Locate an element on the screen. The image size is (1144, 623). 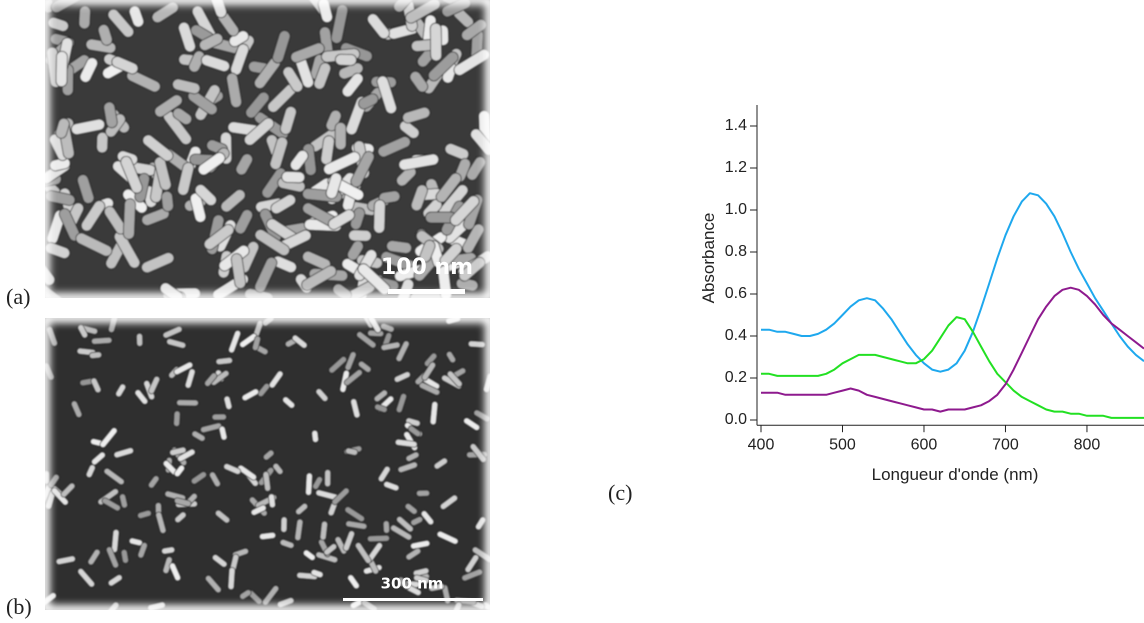
x-tick-label: 600 is located at coordinates (924, 444).